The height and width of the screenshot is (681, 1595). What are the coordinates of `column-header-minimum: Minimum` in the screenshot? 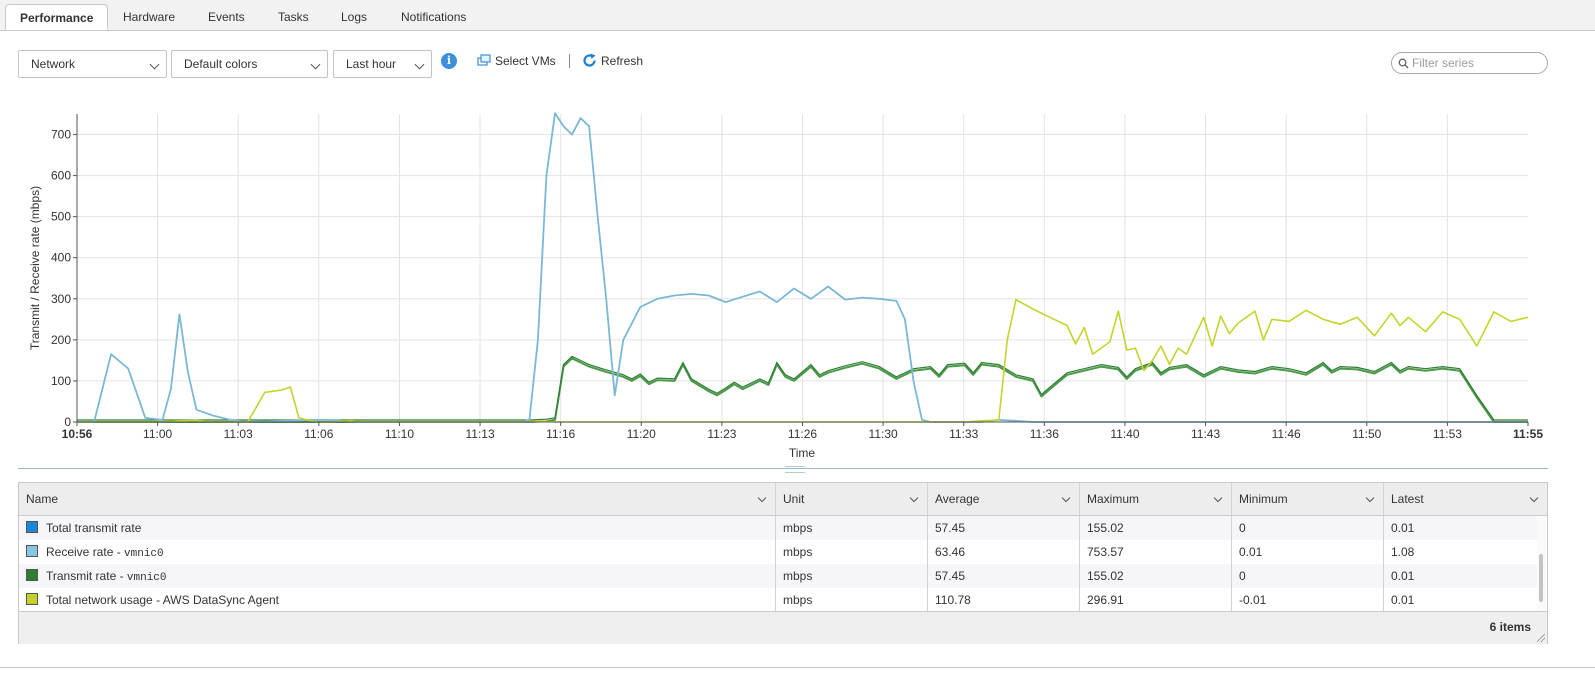 It's located at (1308, 499).